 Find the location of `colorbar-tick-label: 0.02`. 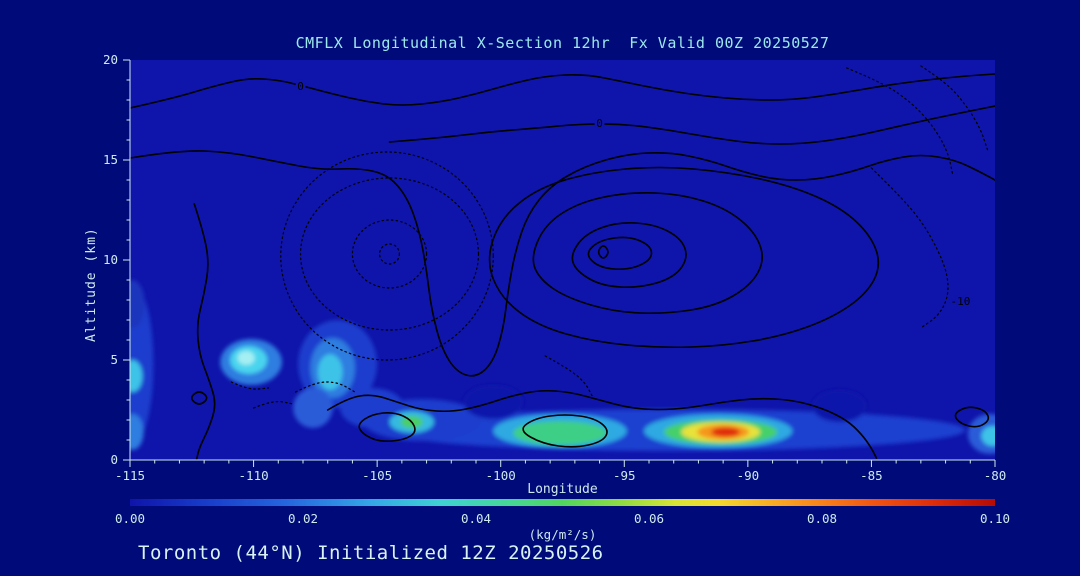

colorbar-tick-label: 0.02 is located at coordinates (303, 518).